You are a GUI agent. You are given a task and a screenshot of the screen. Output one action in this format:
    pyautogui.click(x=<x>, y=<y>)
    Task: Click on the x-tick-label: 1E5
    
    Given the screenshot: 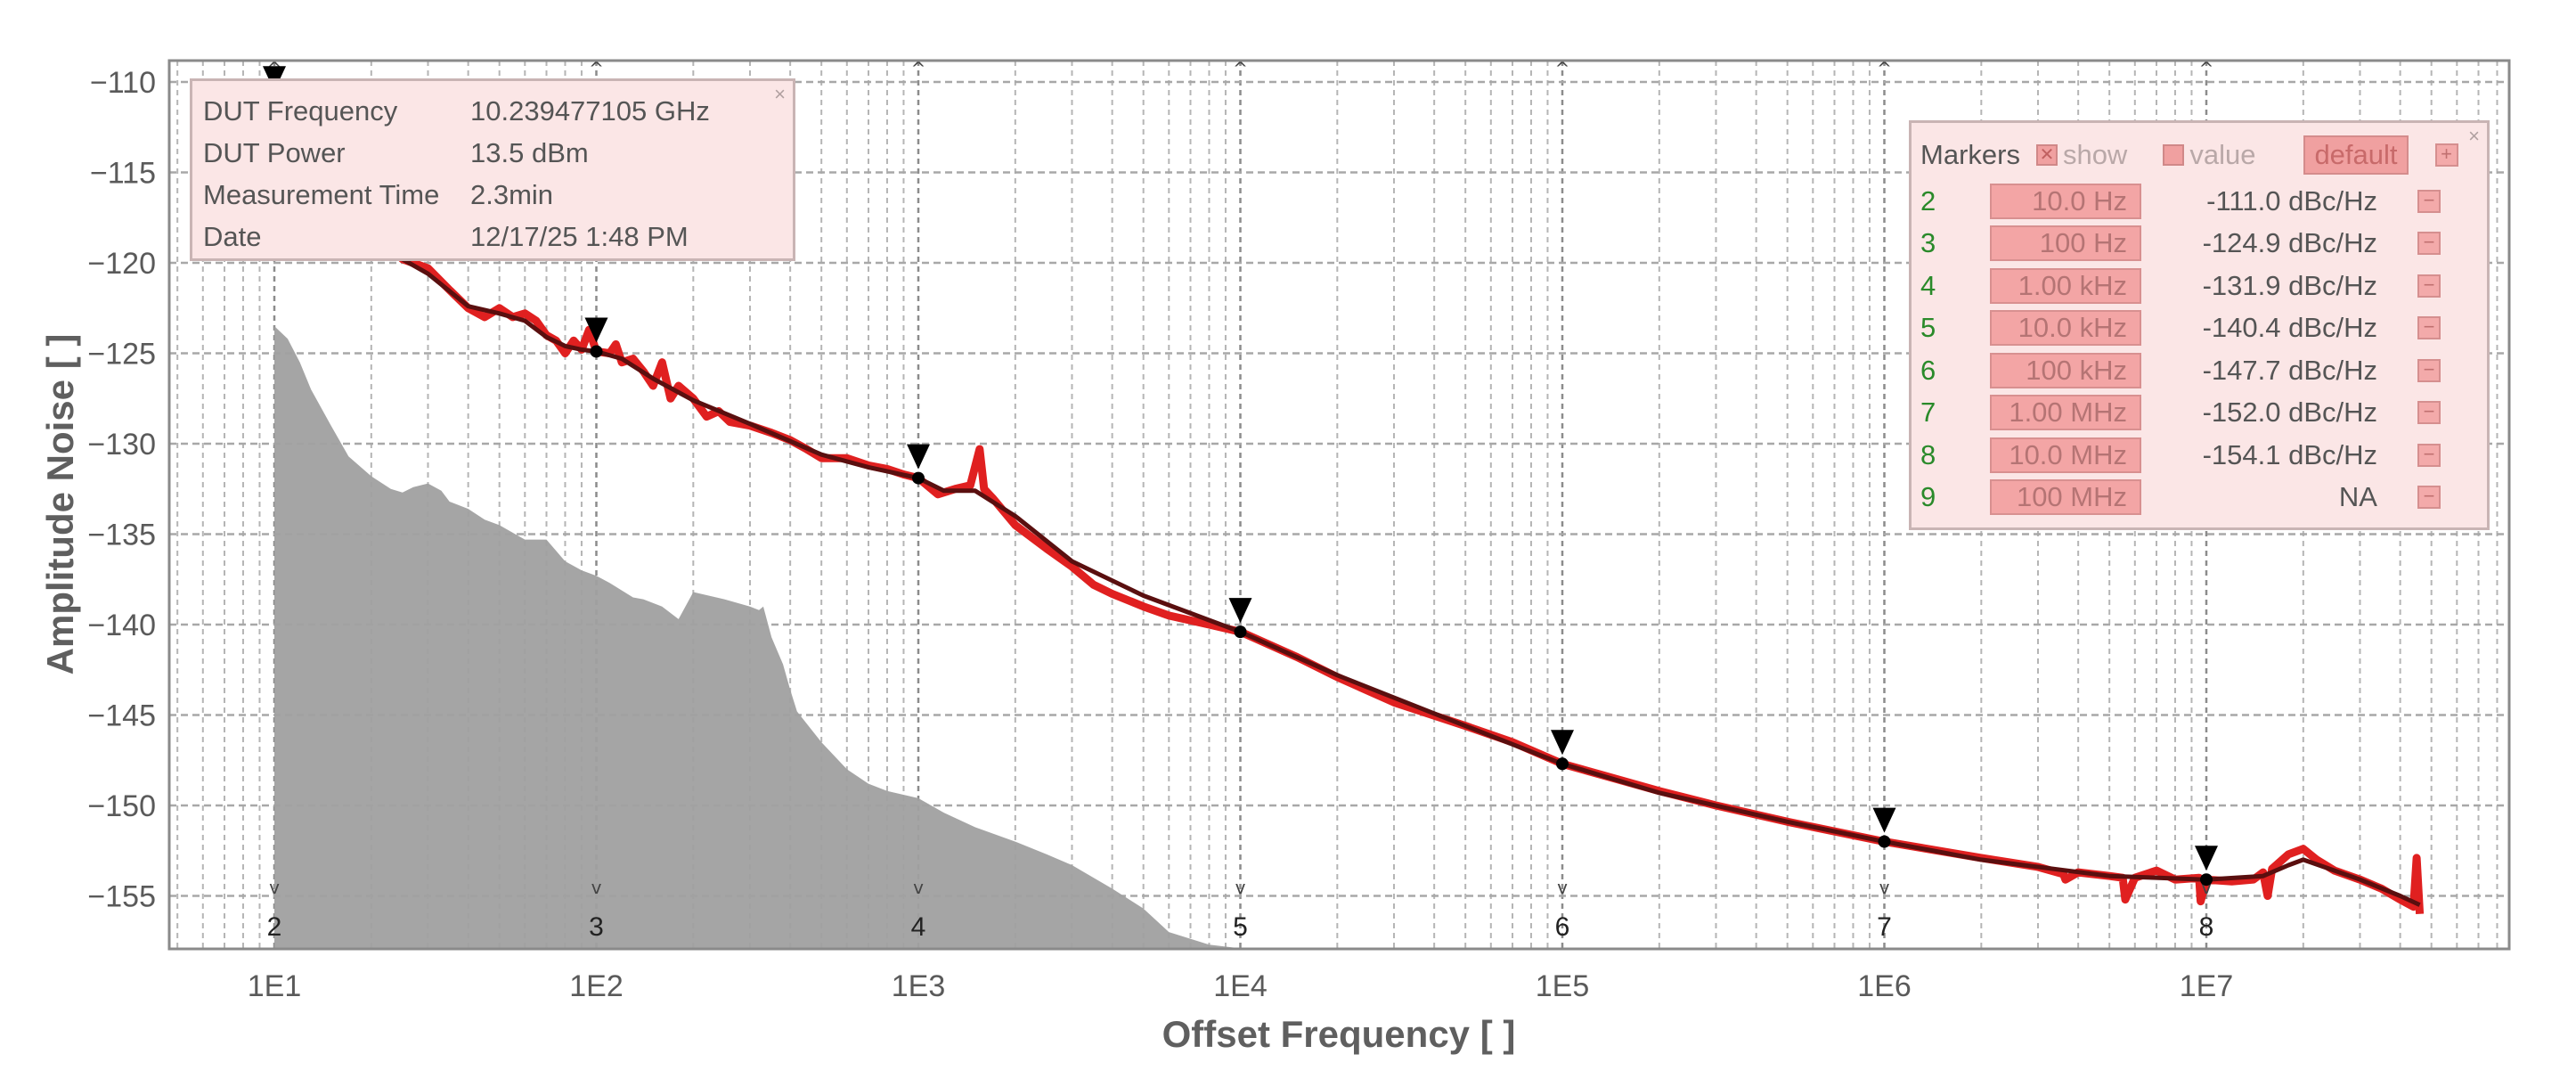 What is the action you would take?
    pyautogui.click(x=1563, y=986)
    